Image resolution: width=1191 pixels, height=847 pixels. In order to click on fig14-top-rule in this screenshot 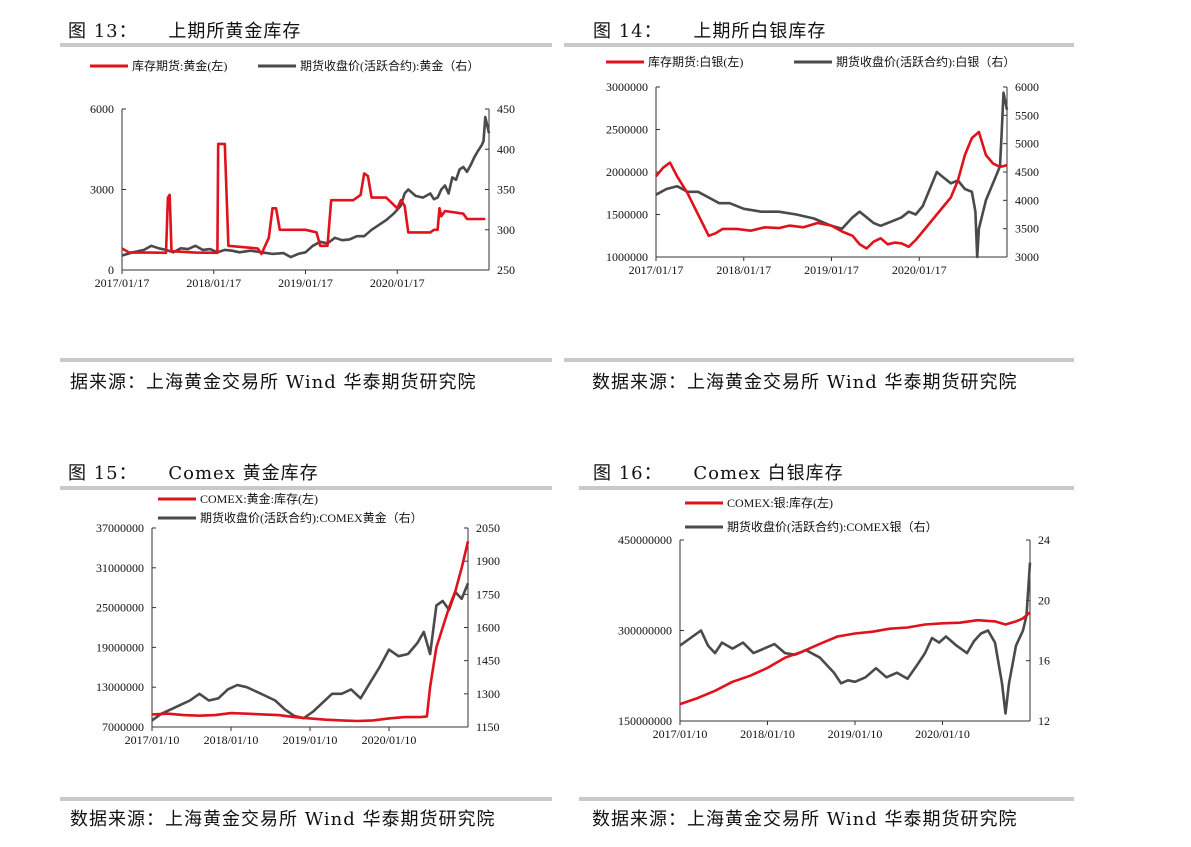, I will do `click(819, 45)`.